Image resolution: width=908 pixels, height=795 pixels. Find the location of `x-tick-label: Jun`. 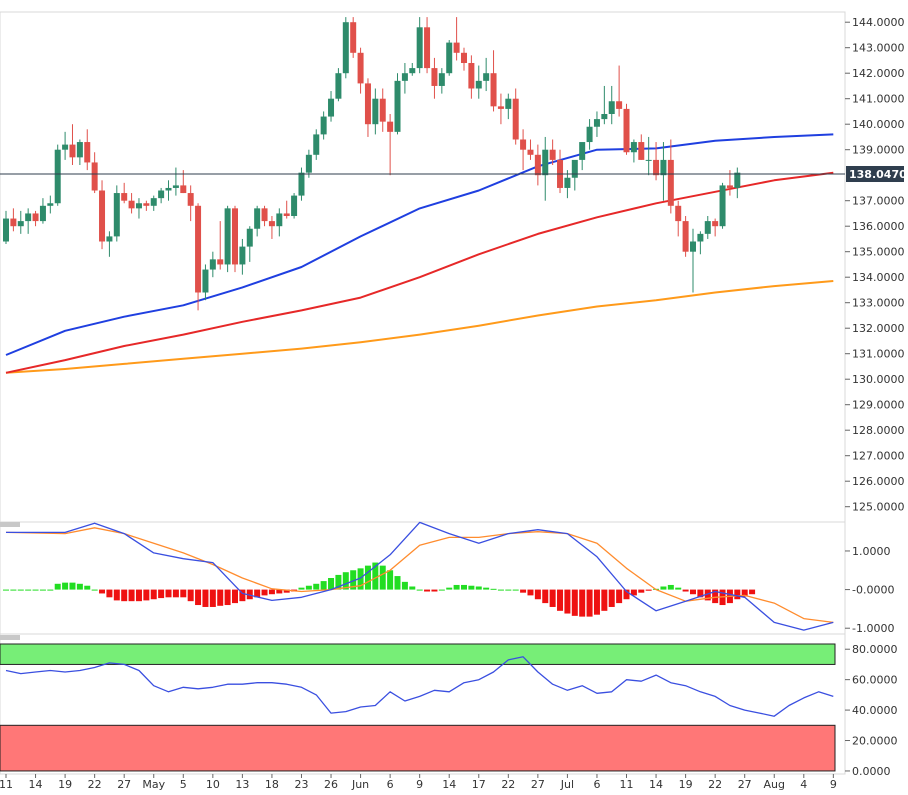

x-tick-label: Jun is located at coordinates (360, 784).